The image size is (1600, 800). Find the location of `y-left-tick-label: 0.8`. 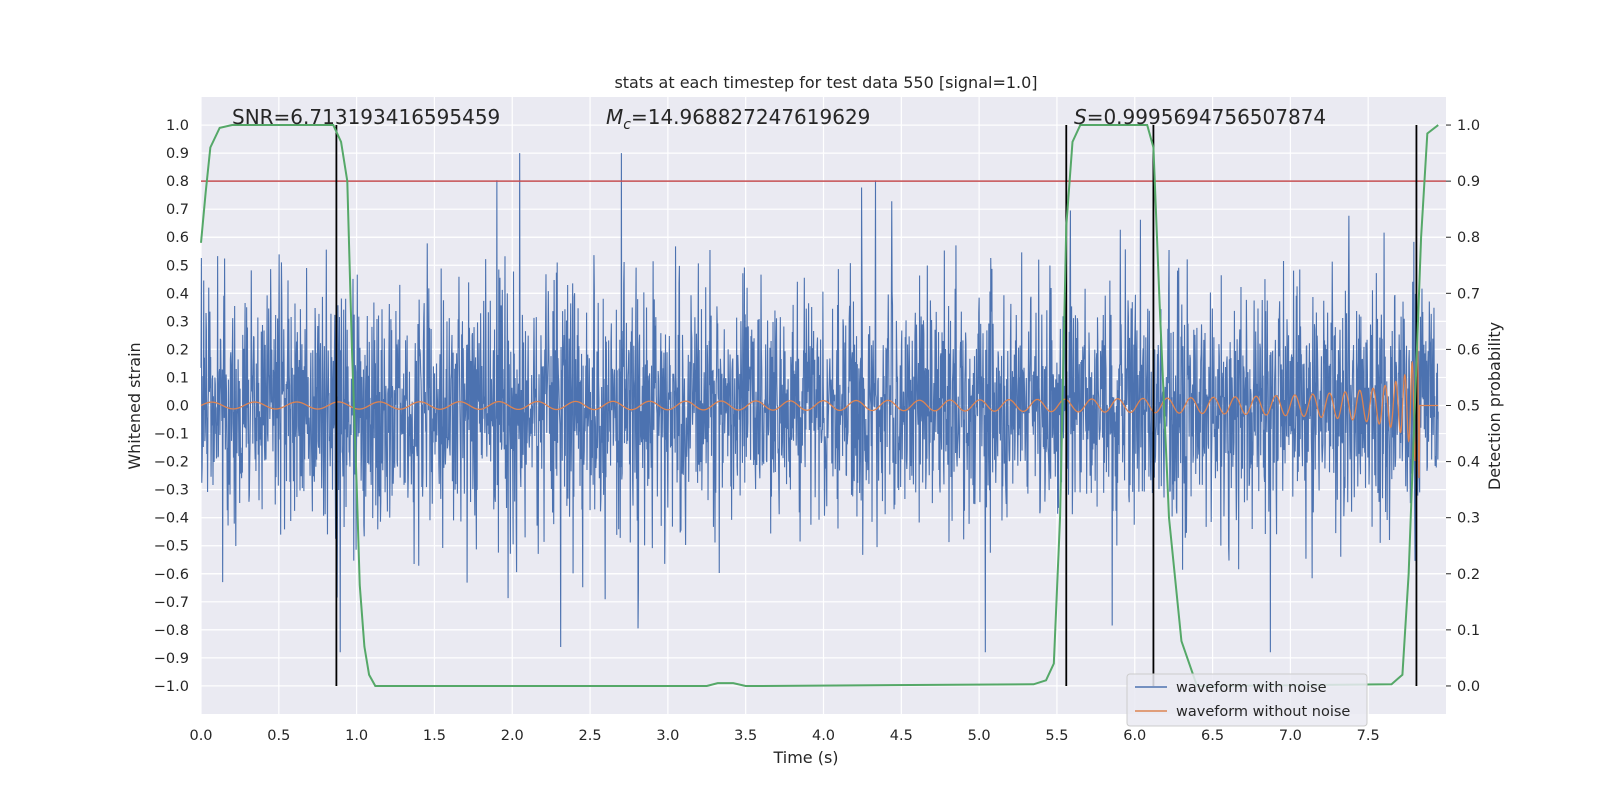

y-left-tick-label: 0.8 is located at coordinates (177, 182).